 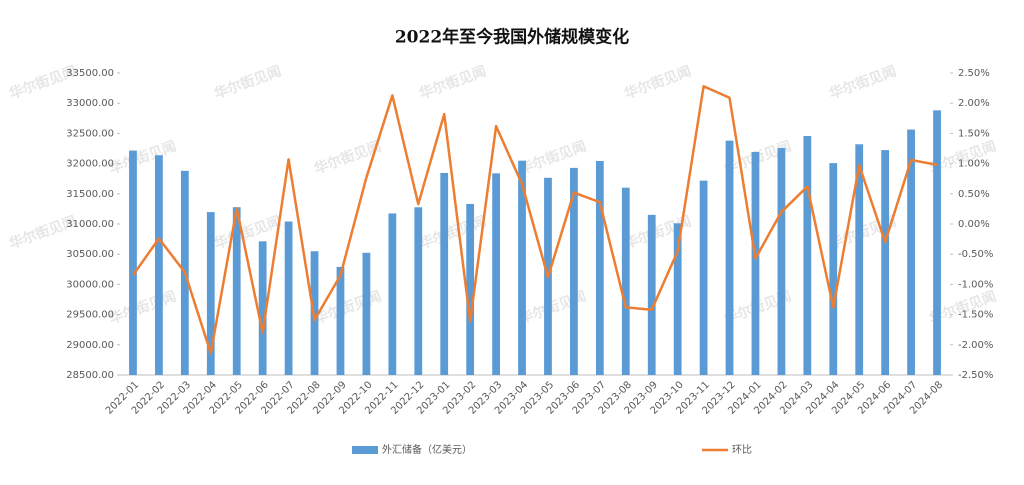 What do you see at coordinates (90, 254) in the screenshot?
I see `y-tick-label: 30500.00` at bounding box center [90, 254].